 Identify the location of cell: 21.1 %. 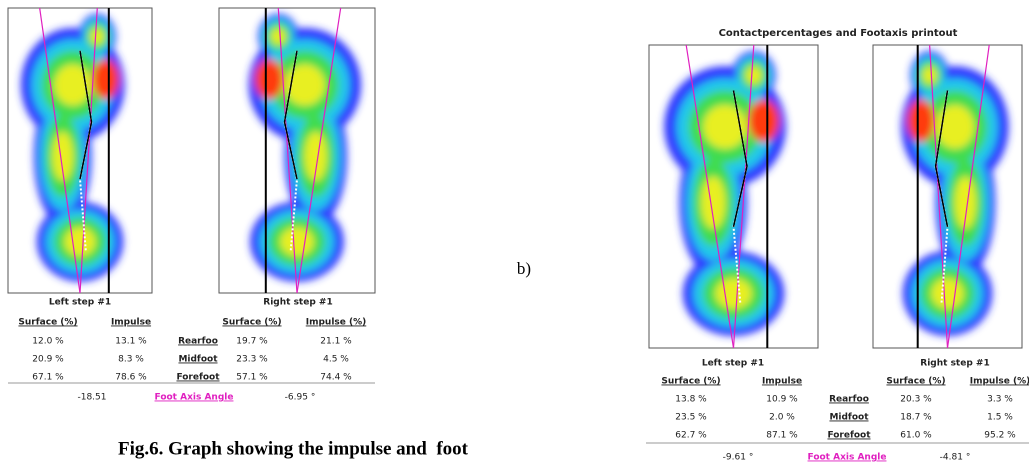
(336, 342).